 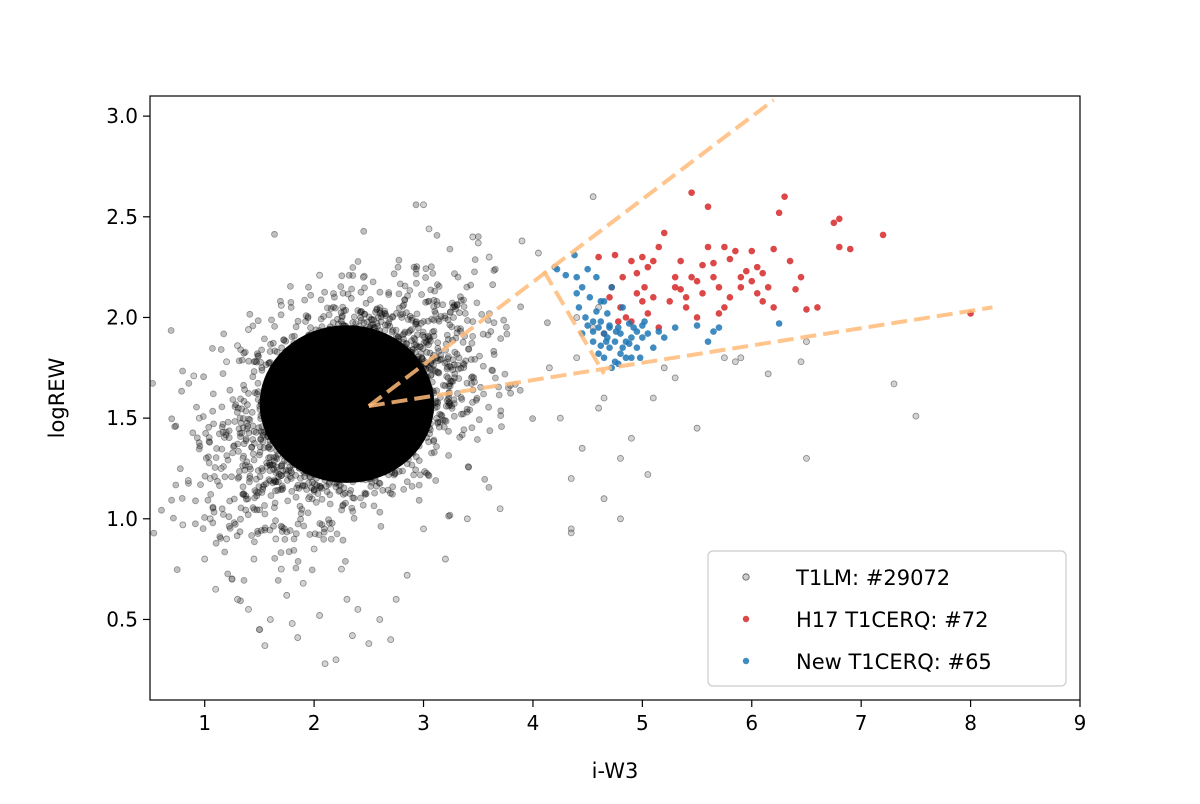 I want to click on y-tick-label: 3.0, so click(x=122, y=116).